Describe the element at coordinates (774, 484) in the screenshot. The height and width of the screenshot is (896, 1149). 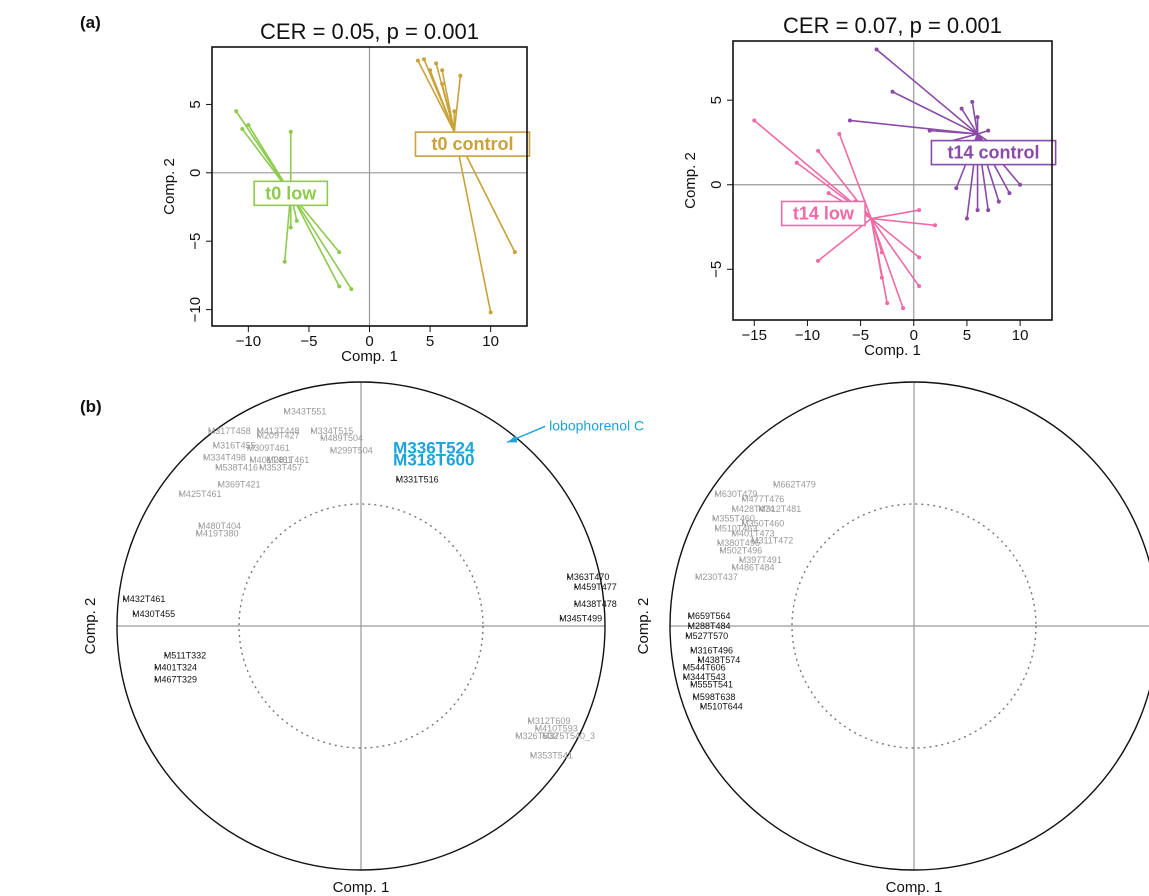
I see `variable-point-m662t479` at that location.